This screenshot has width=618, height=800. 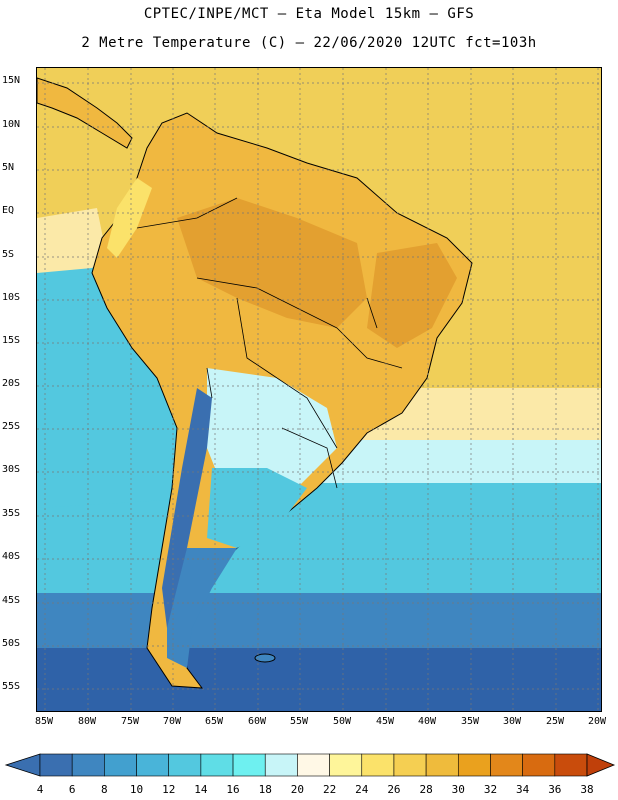 What do you see at coordinates (309, 14) in the screenshot?
I see `map-title: CPTEC/INPE/MCT – Eta Model 15km – GFS` at bounding box center [309, 14].